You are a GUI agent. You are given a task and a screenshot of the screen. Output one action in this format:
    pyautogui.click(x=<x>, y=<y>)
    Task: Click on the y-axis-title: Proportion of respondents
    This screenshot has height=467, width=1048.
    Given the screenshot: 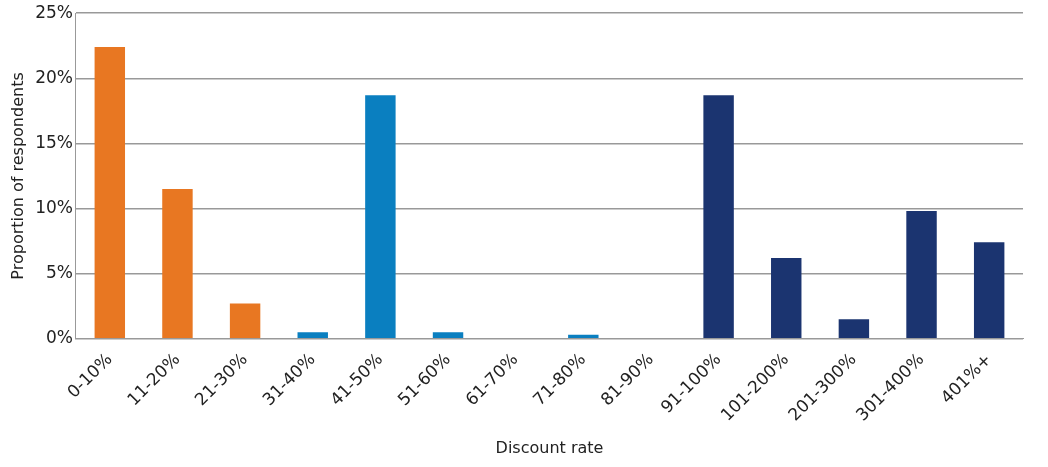 What is the action you would take?
    pyautogui.click(x=17, y=176)
    